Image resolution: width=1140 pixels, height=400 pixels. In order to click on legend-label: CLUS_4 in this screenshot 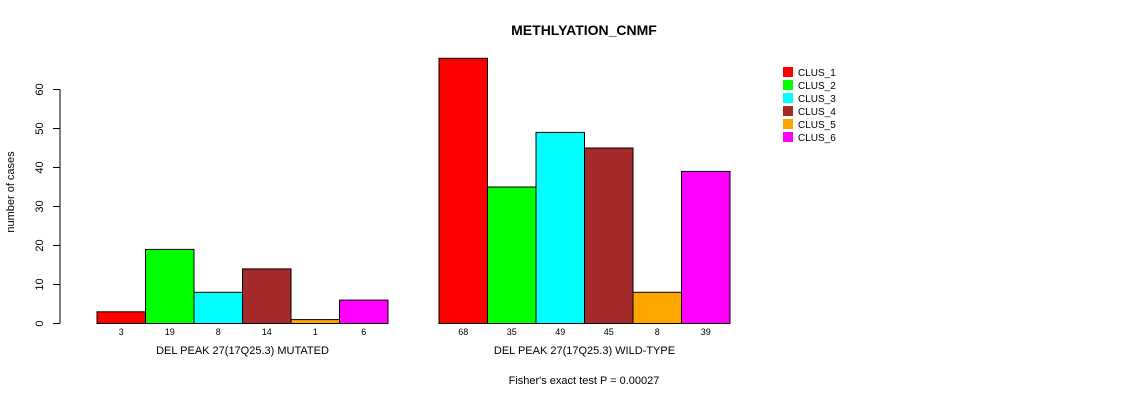, I will do `click(817, 112)`.